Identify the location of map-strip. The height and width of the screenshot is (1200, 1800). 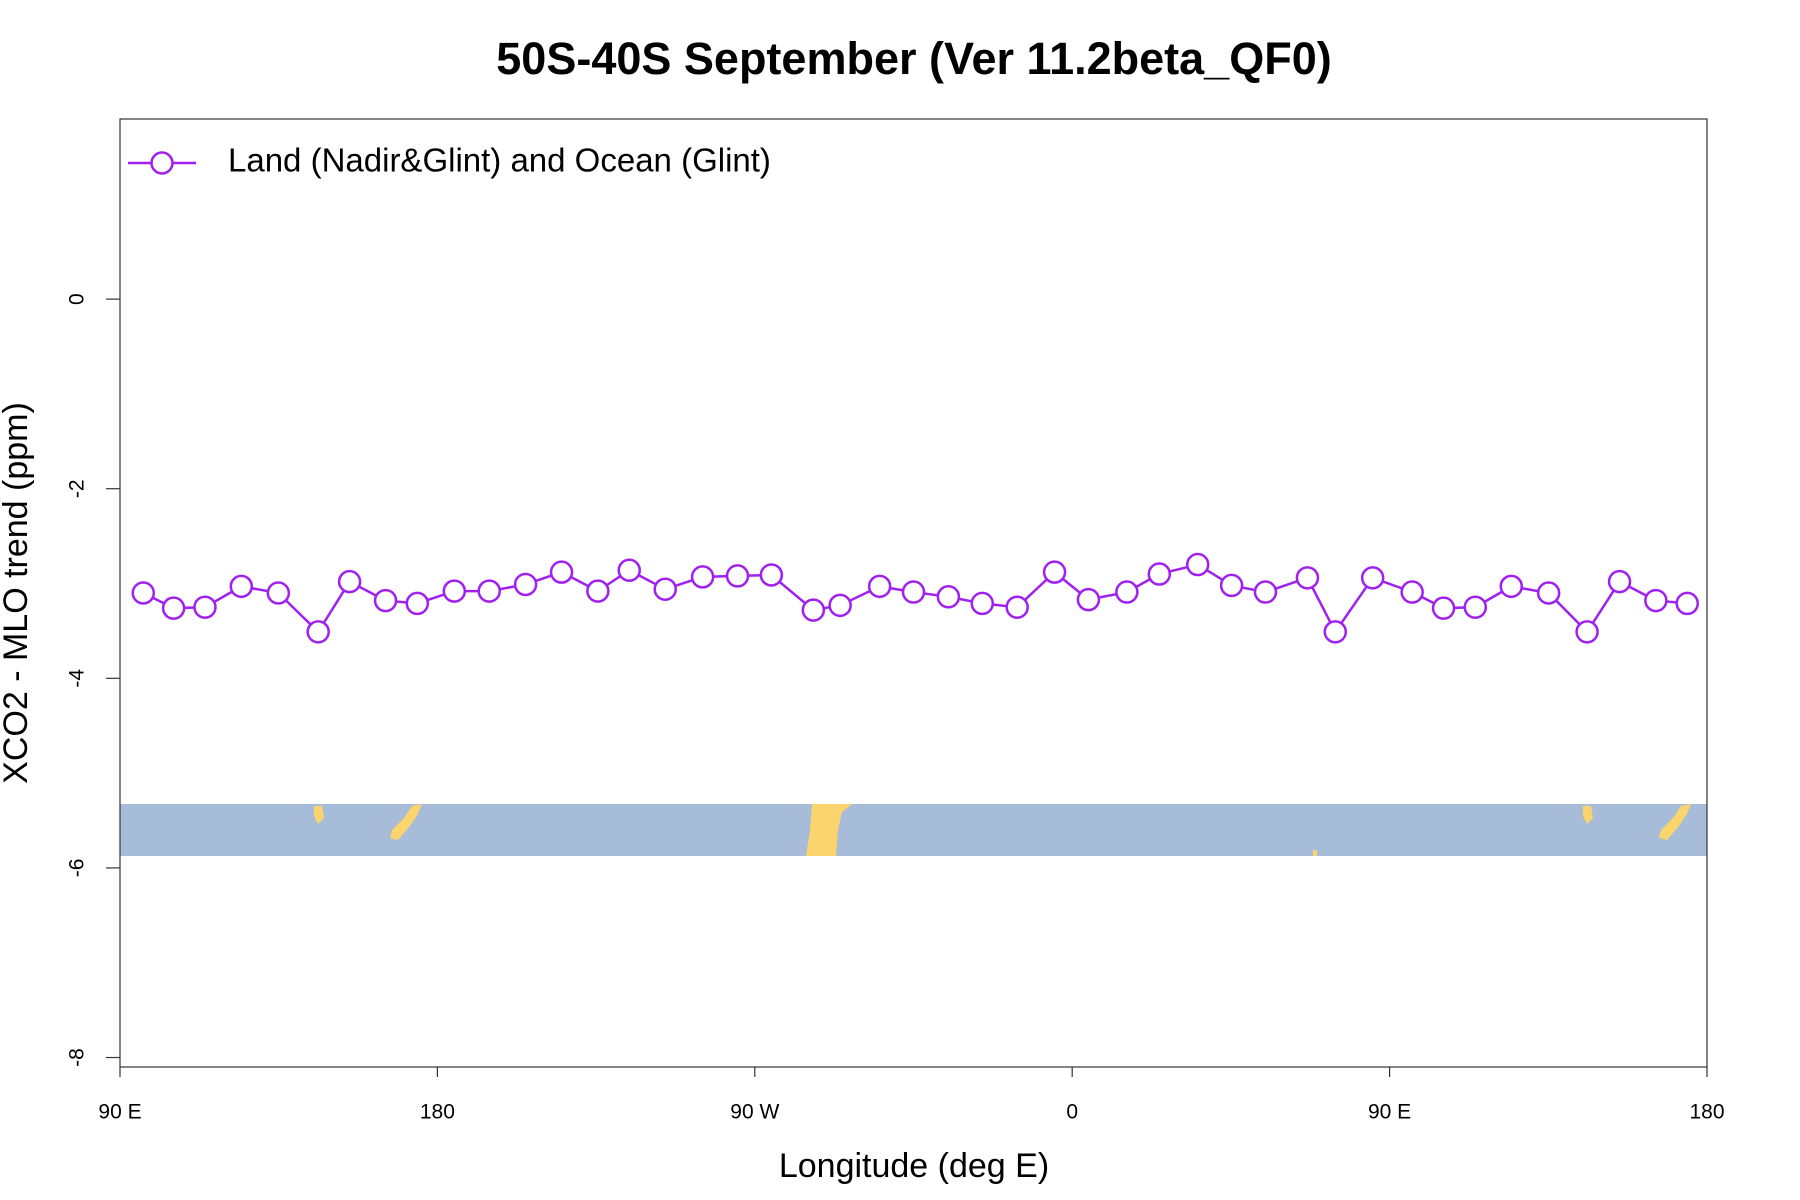
(913, 830).